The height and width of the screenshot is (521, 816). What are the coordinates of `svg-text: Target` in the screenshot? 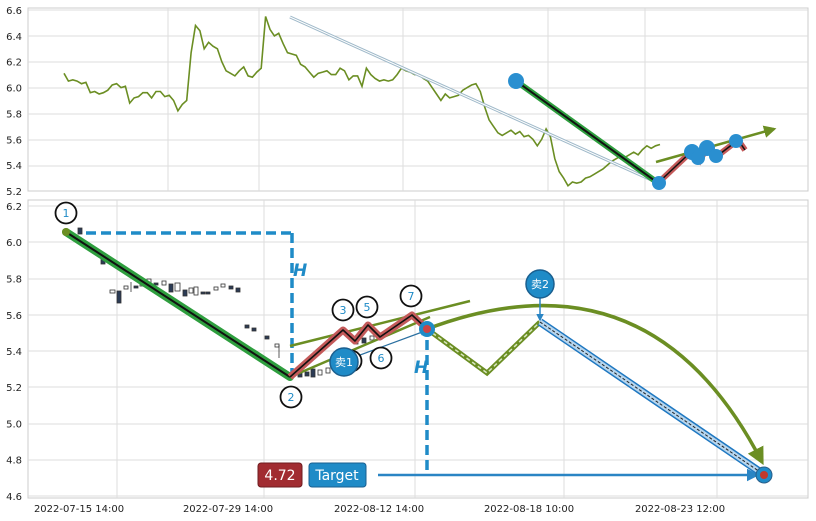 It's located at (336, 476).